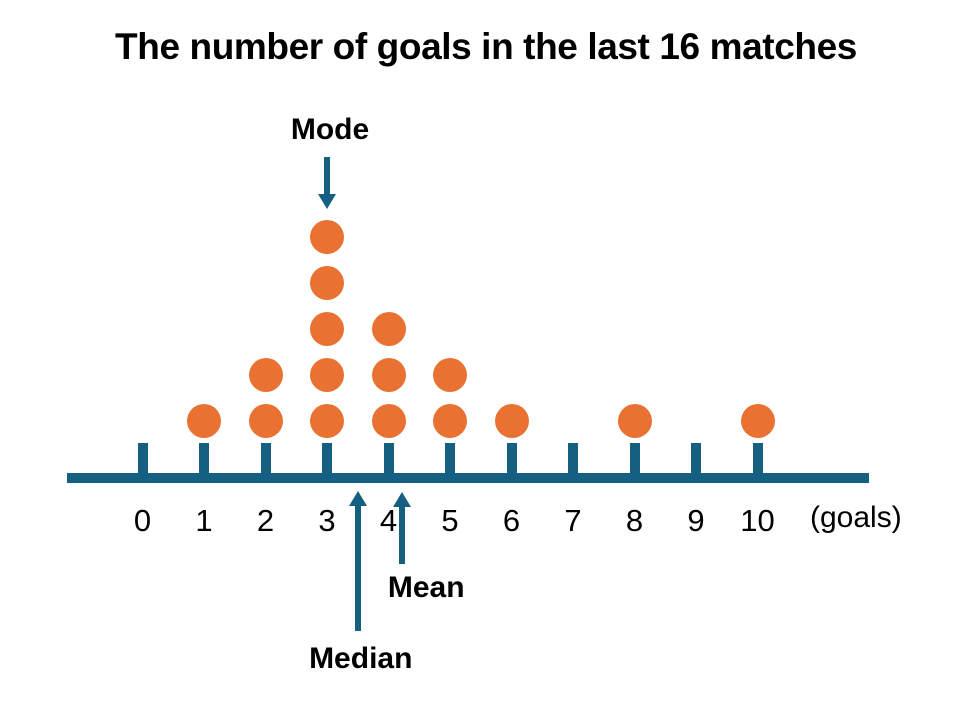 This screenshot has width=972, height=721. Describe the element at coordinates (388, 520) in the screenshot. I see `x-axis-tick-label: 4` at that location.